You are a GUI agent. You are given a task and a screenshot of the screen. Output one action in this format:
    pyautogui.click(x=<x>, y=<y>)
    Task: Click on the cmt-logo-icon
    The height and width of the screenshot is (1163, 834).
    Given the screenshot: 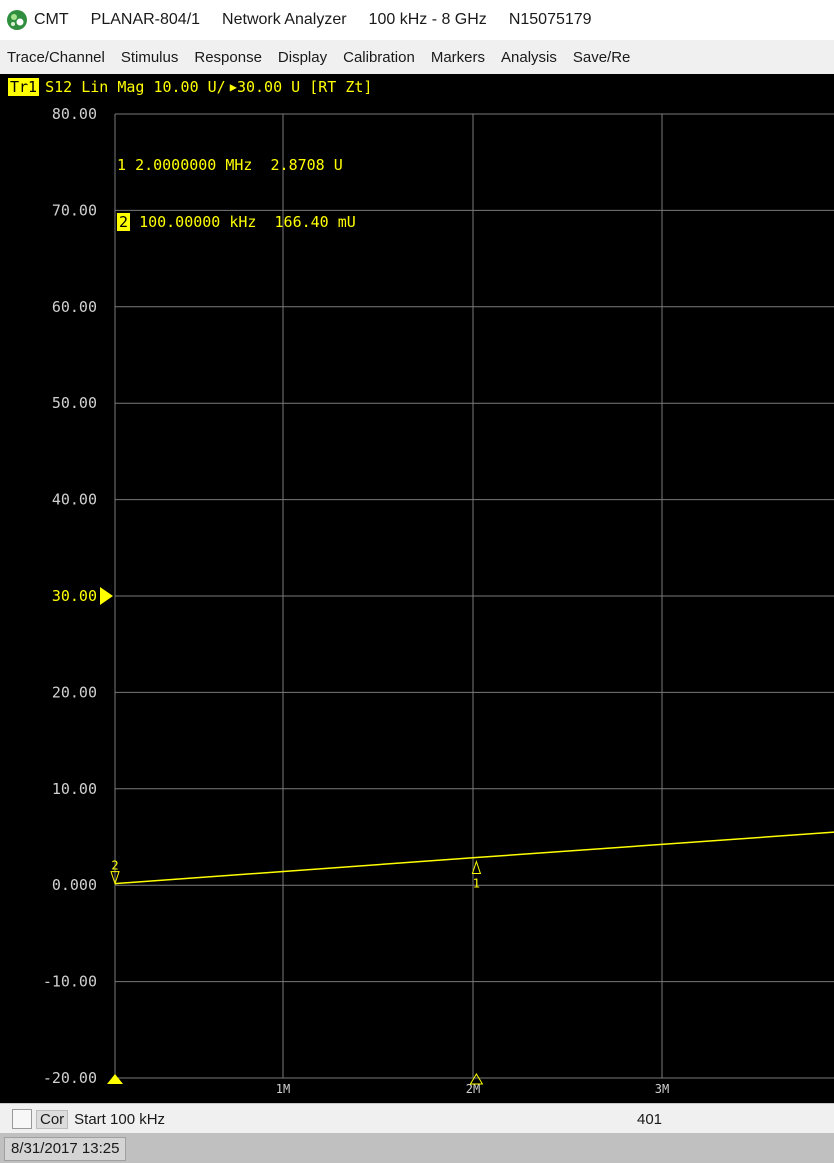 What is the action you would take?
    pyautogui.click(x=17, y=20)
    